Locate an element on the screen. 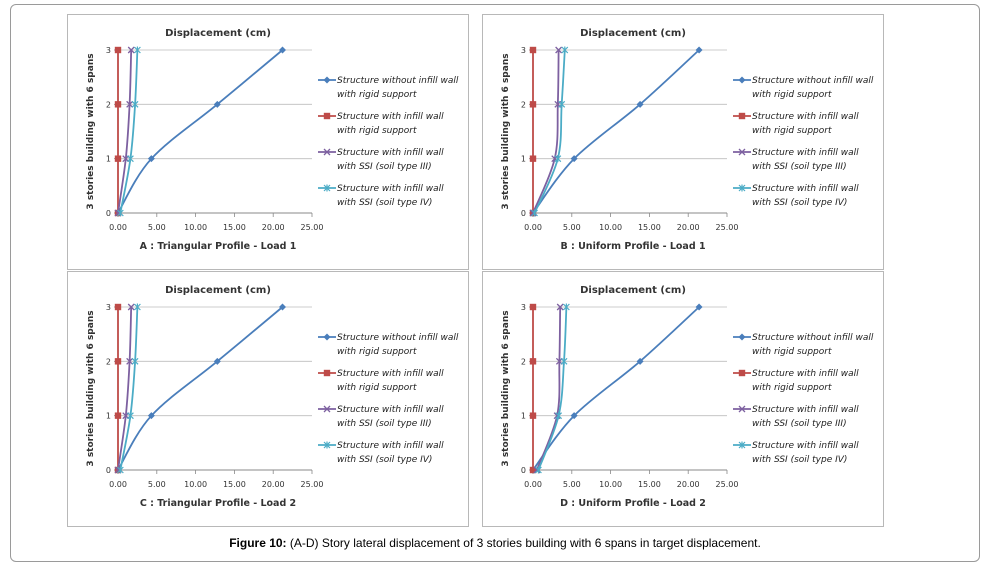 This screenshot has width=990, height=571. y-tick-label: 1 is located at coordinates (108, 159).